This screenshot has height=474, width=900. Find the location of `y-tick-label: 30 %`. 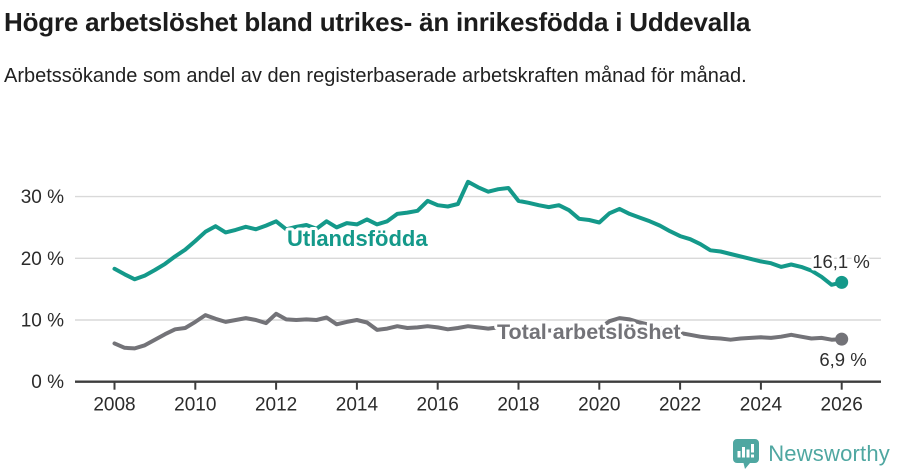

y-tick-label: 30 % is located at coordinates (42, 197).